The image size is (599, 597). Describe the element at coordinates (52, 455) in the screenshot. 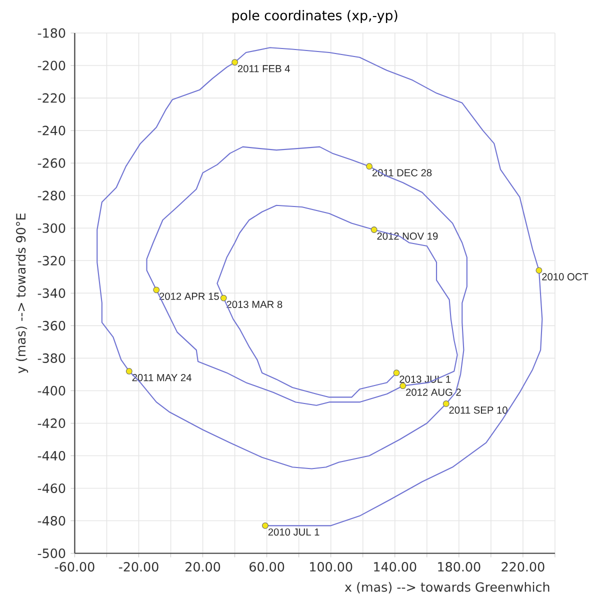

I see `y-tick-label: -440` at that location.